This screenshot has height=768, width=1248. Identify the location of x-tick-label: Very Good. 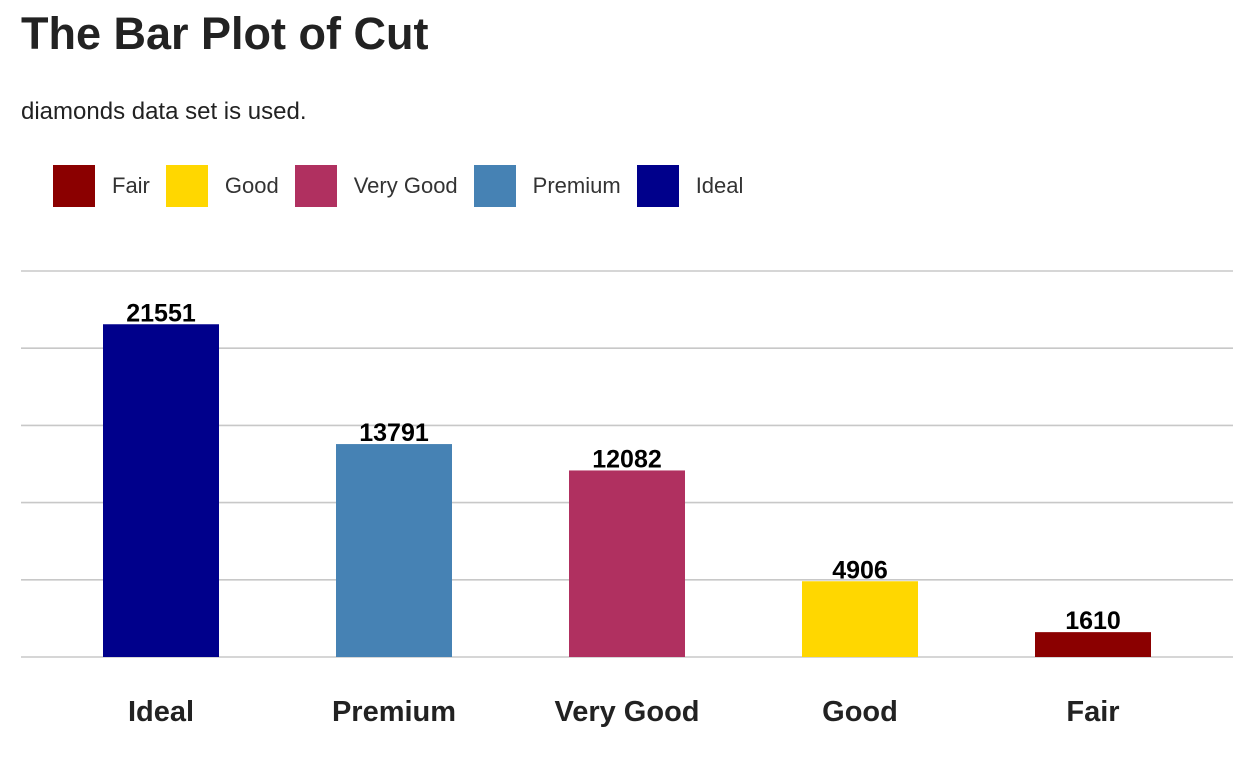
(626, 712).